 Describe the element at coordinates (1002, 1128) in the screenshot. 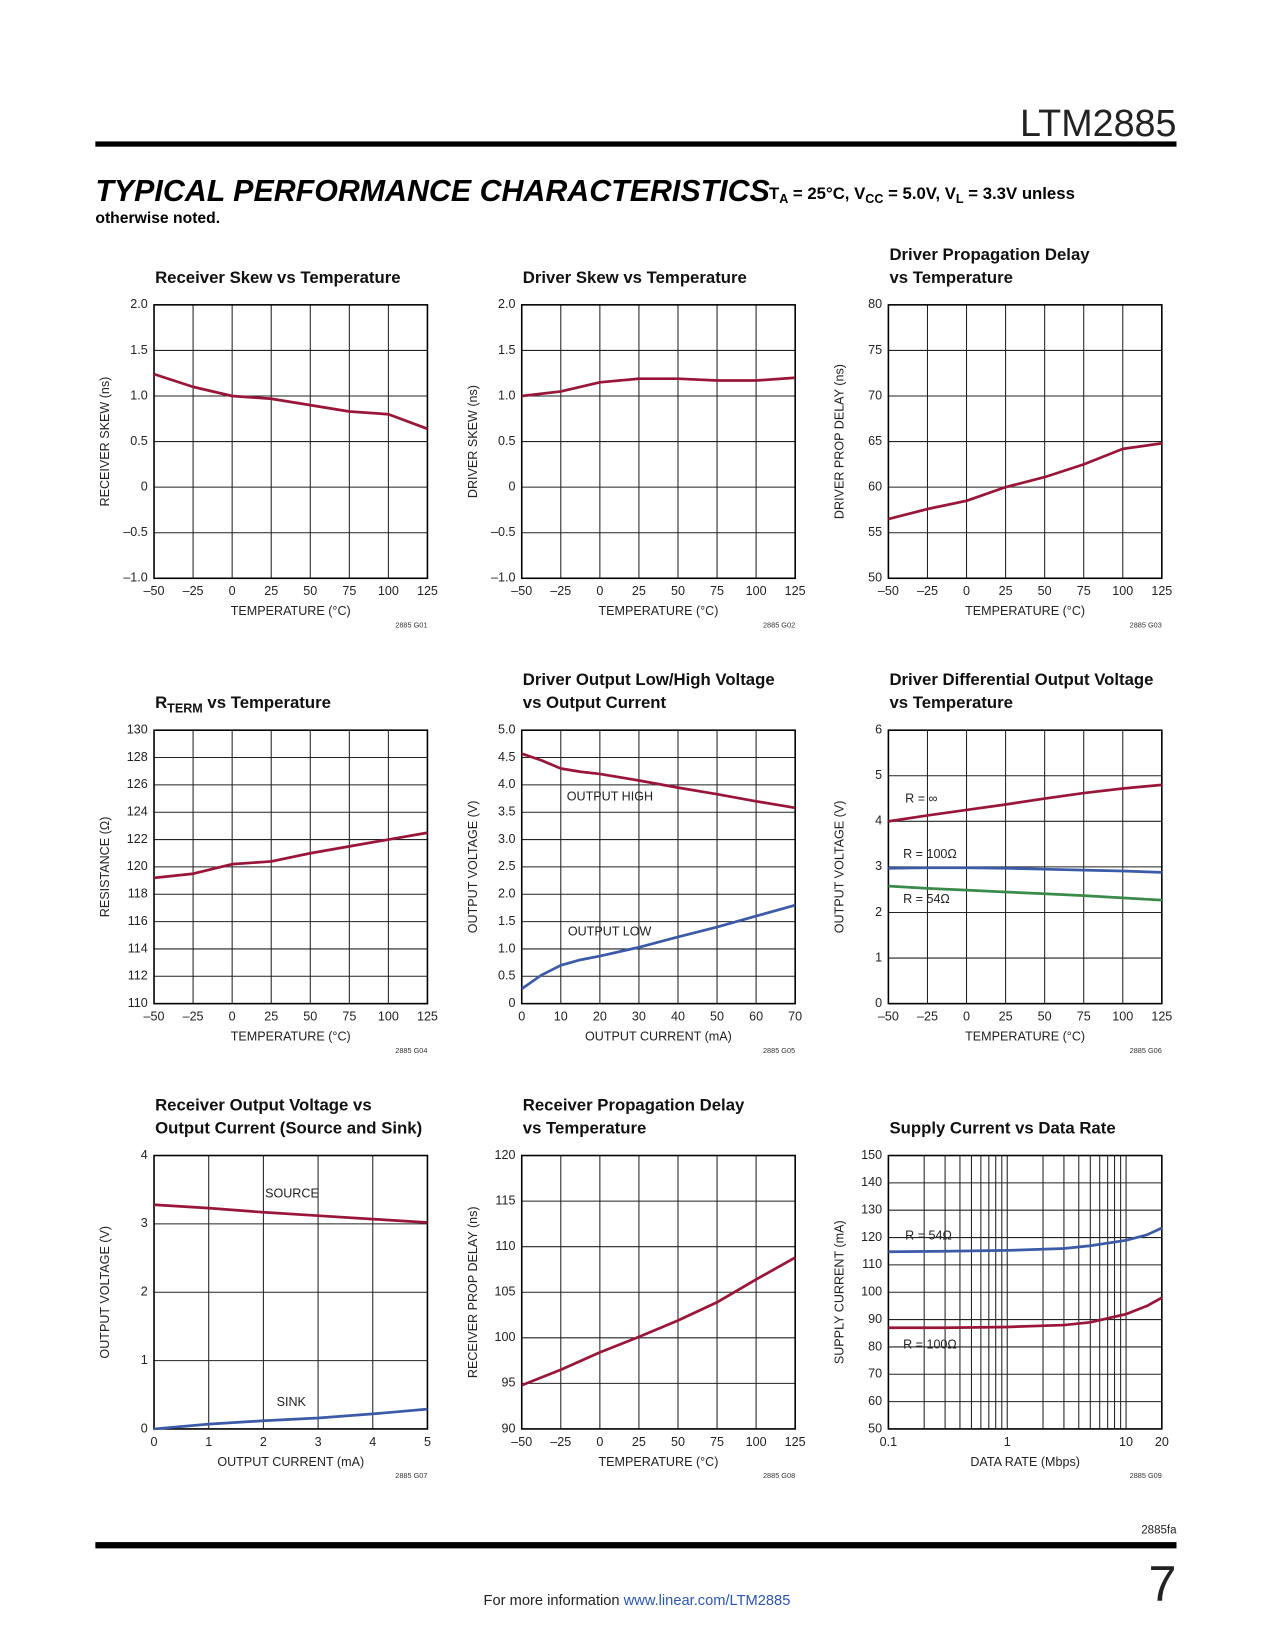

I see `chart-title: Supply Current vs Data Rate` at that location.